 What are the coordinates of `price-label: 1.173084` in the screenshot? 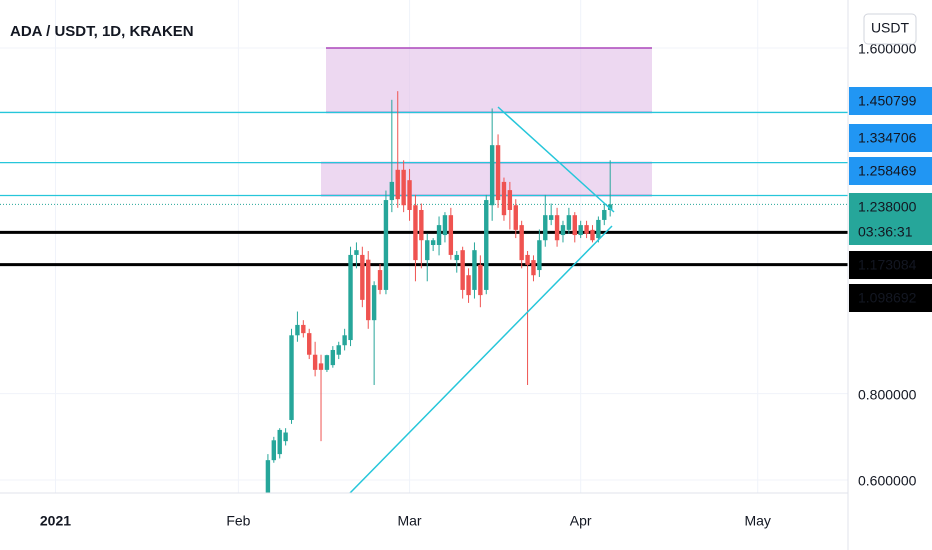 It's located at (887, 265).